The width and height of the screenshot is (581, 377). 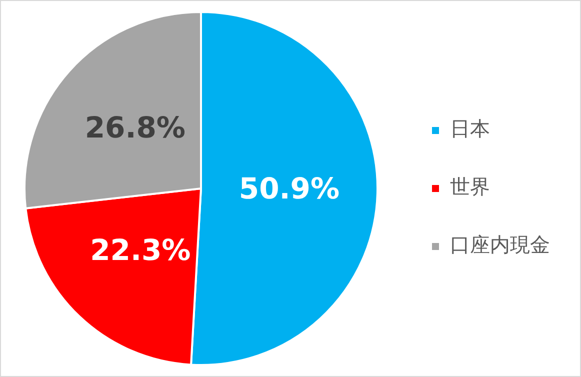 What do you see at coordinates (135, 127) in the screenshot?
I see `data-label: 26.8%` at bounding box center [135, 127].